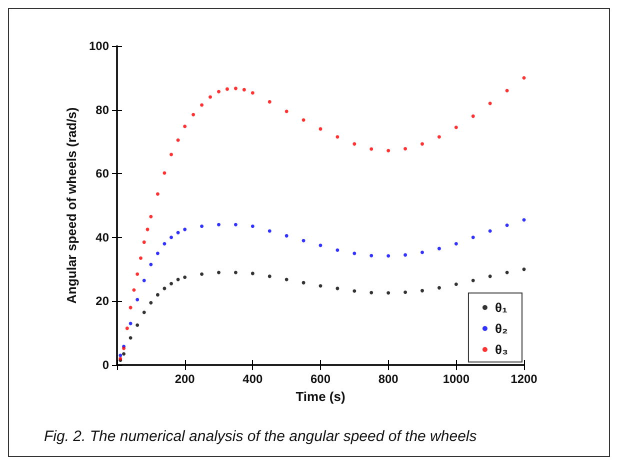 Image resolution: width=620 pixels, height=465 pixels. What do you see at coordinates (106, 365) in the screenshot?
I see `y-tick-label: 0` at bounding box center [106, 365].